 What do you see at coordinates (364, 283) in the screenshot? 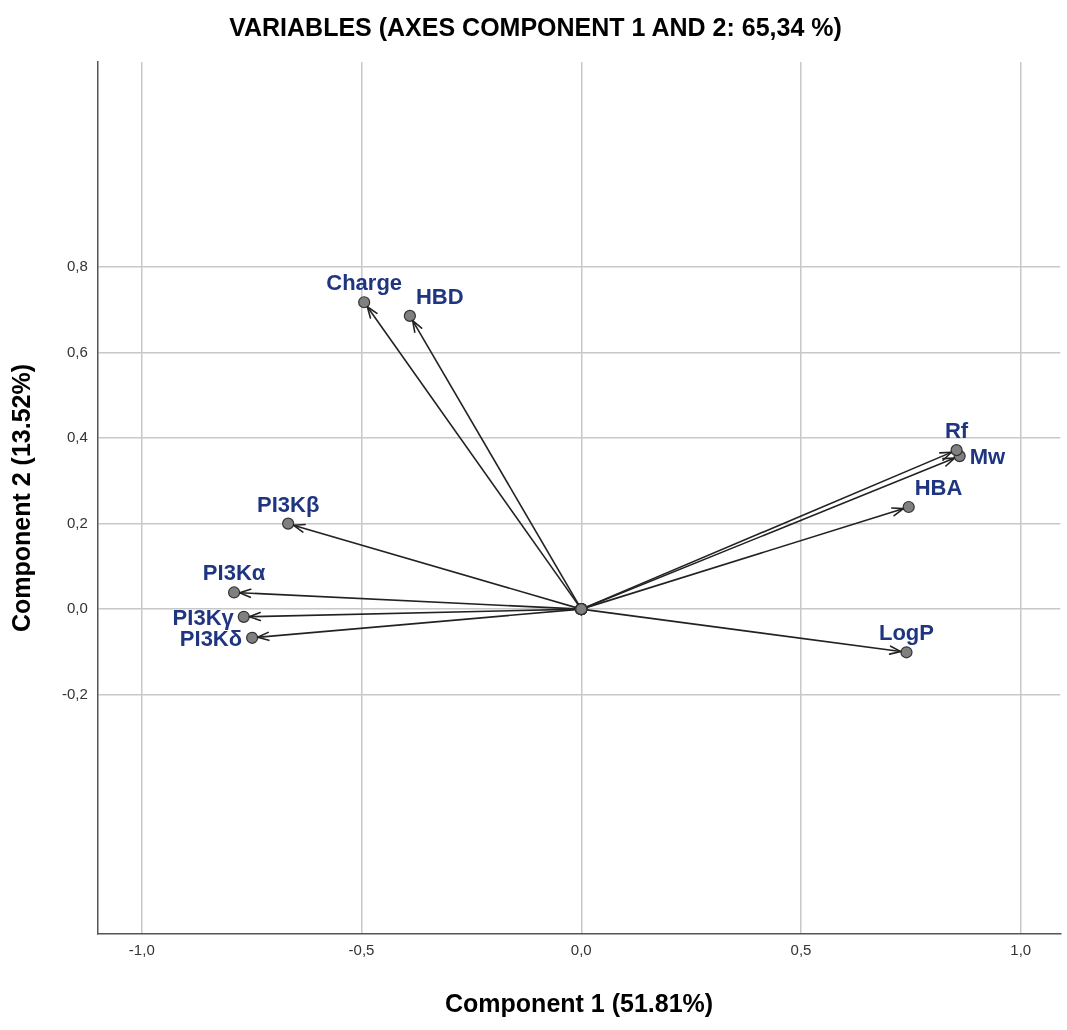
I see `annotation: Charge` at bounding box center [364, 283].